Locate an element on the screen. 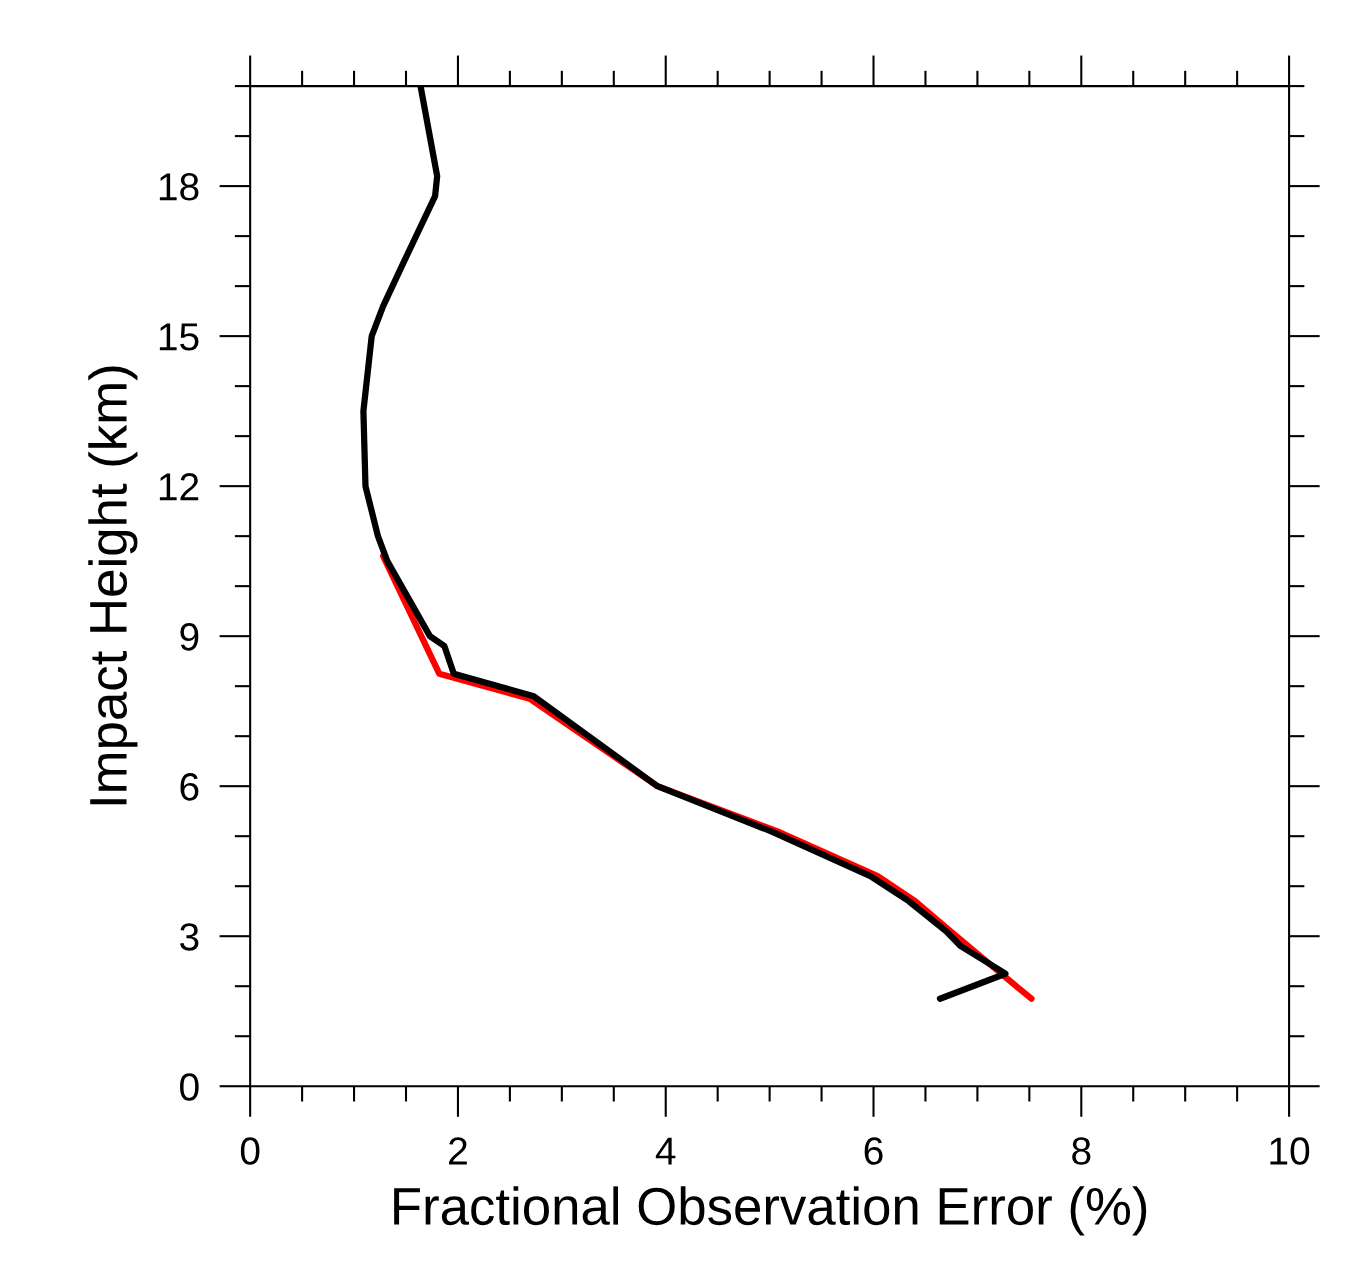  y-tick-label: 12 is located at coordinates (179, 487).